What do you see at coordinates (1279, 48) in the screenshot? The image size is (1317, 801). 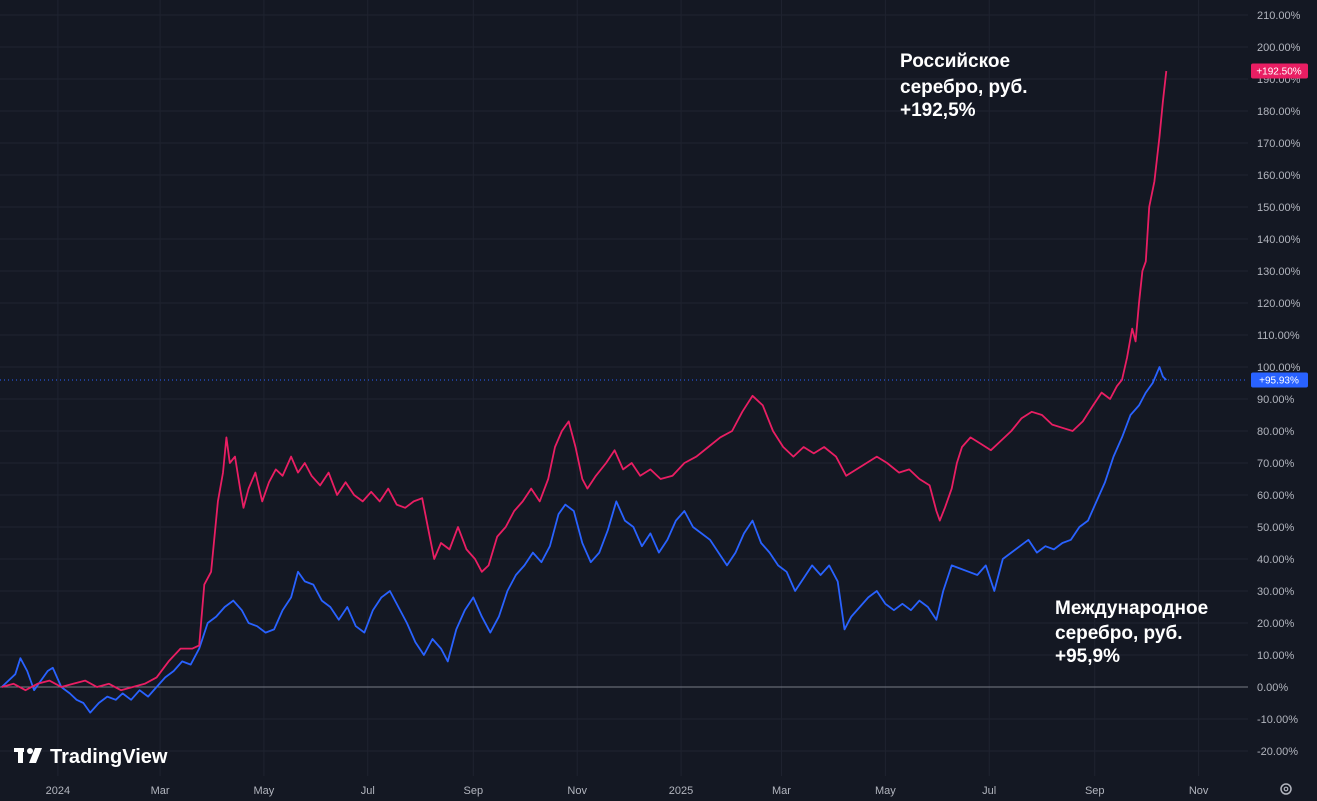 I see `y-tick-label: 200.00%` at bounding box center [1279, 48].